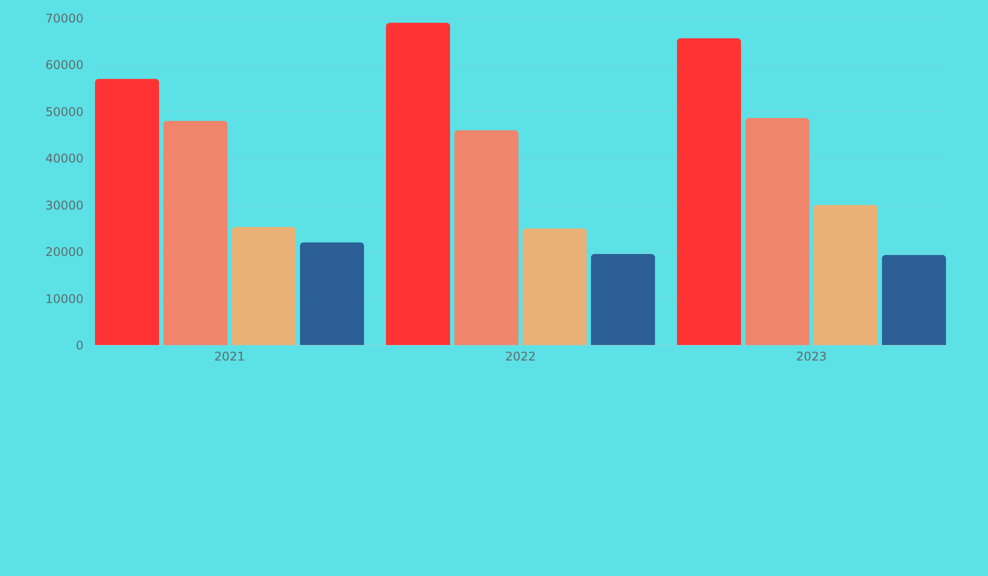 The width and height of the screenshot is (988, 576). What do you see at coordinates (64, 252) in the screenshot?
I see `y-tick-label: 20000` at bounding box center [64, 252].